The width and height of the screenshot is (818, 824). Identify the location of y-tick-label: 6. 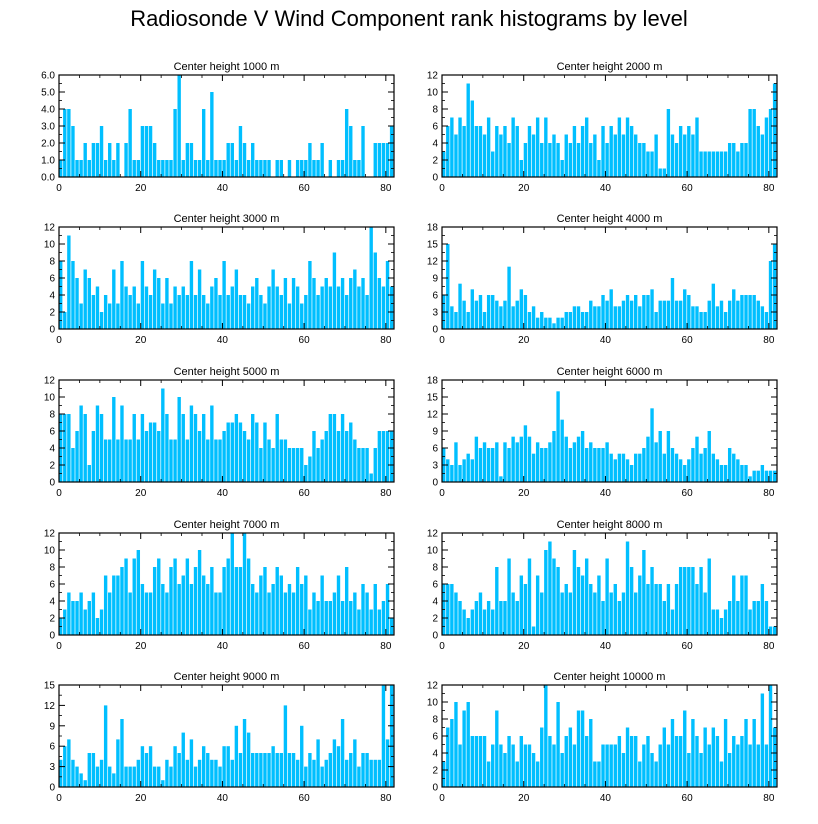
(52, 747).